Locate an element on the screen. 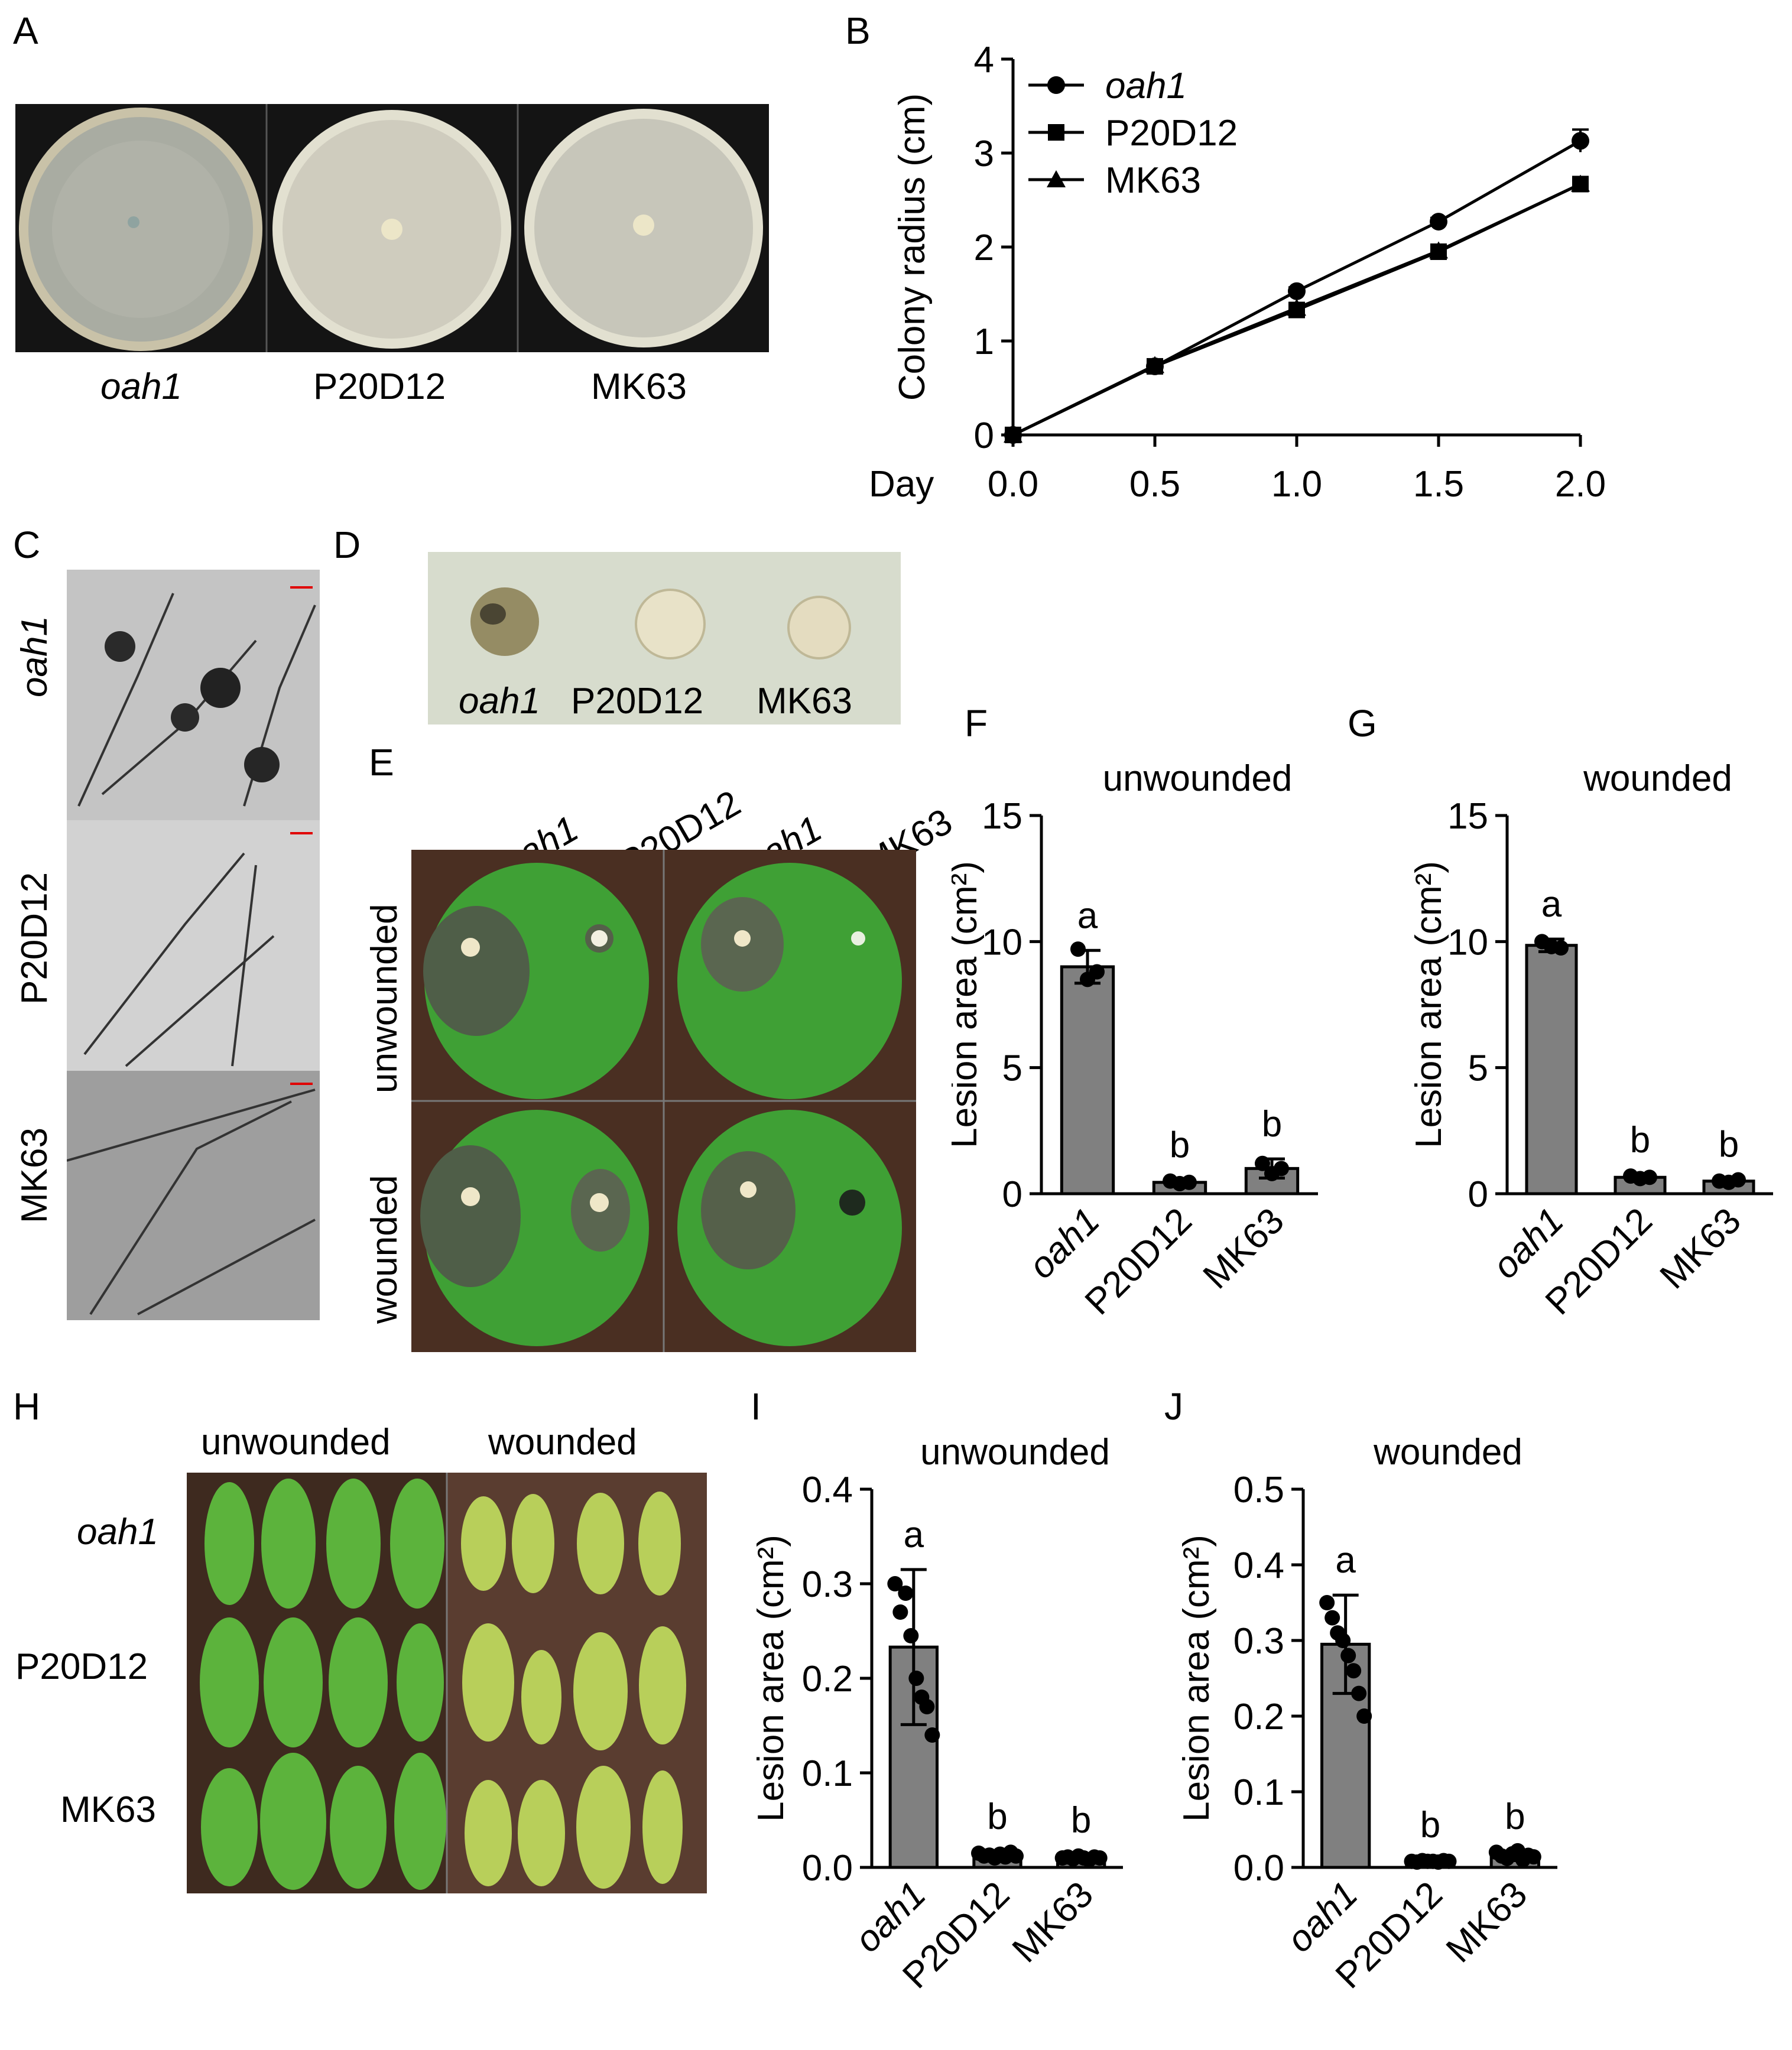 The image size is (1792, 2050). x-tick-label: 1.0 is located at coordinates (1296, 484).